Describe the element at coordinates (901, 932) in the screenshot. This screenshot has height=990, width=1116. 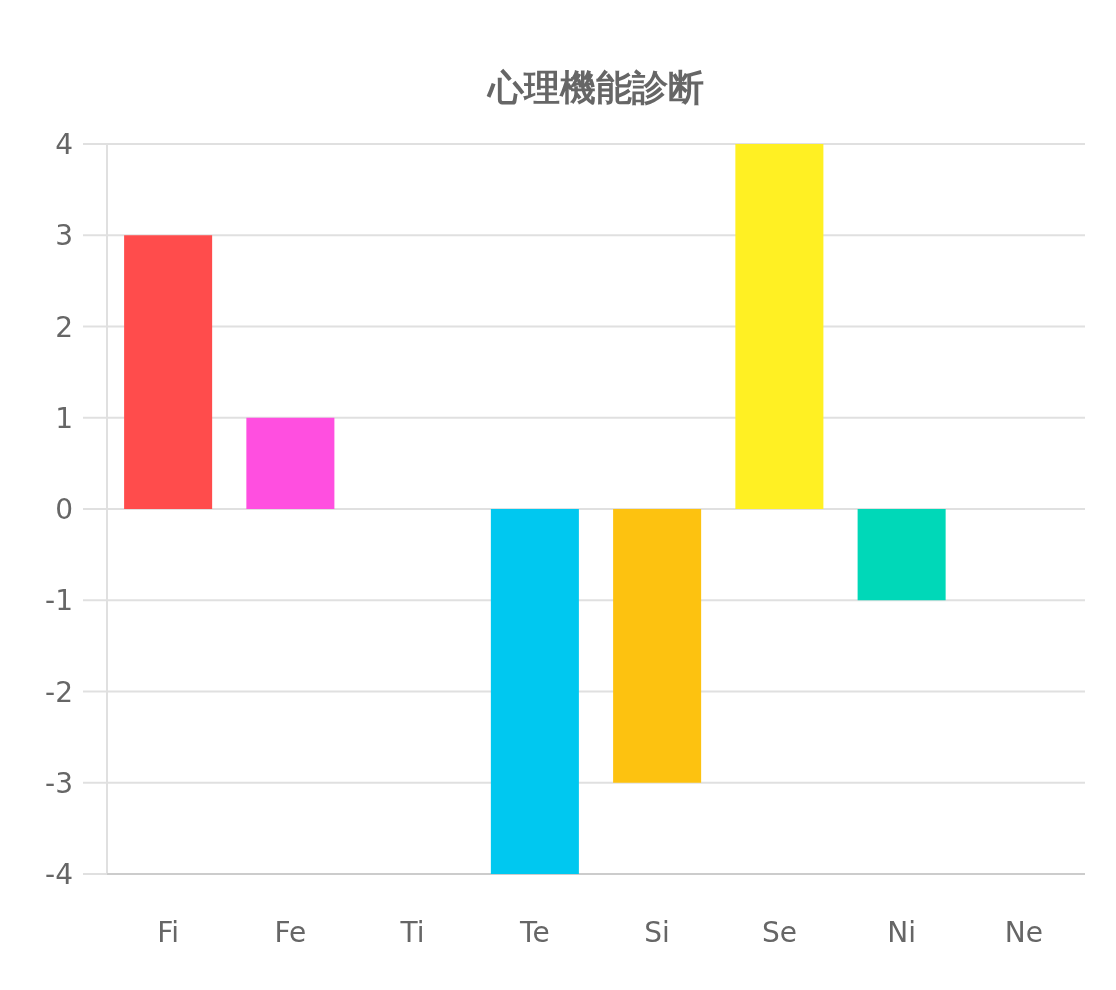
I see `x-tick-label: Ni` at that location.